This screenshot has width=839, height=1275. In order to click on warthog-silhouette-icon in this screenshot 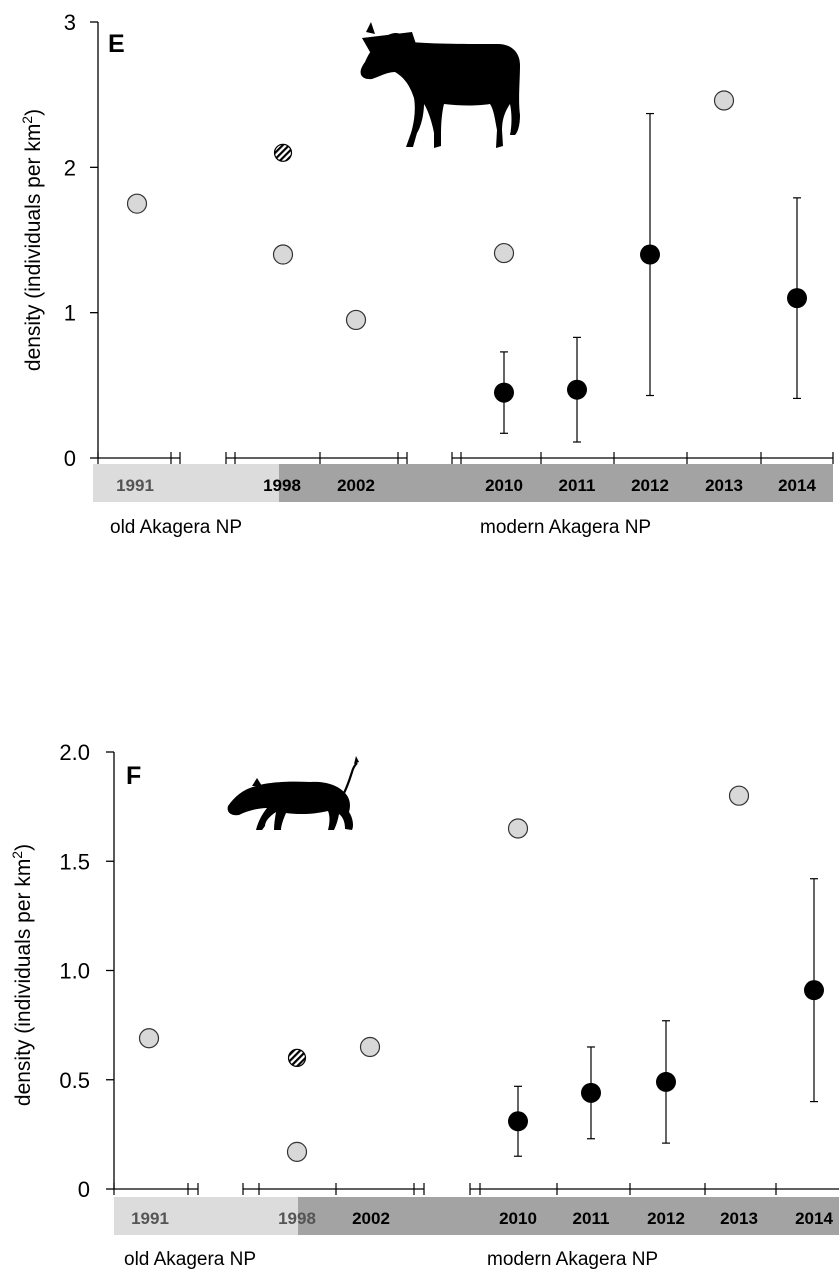, I will do `click(293, 793)`.